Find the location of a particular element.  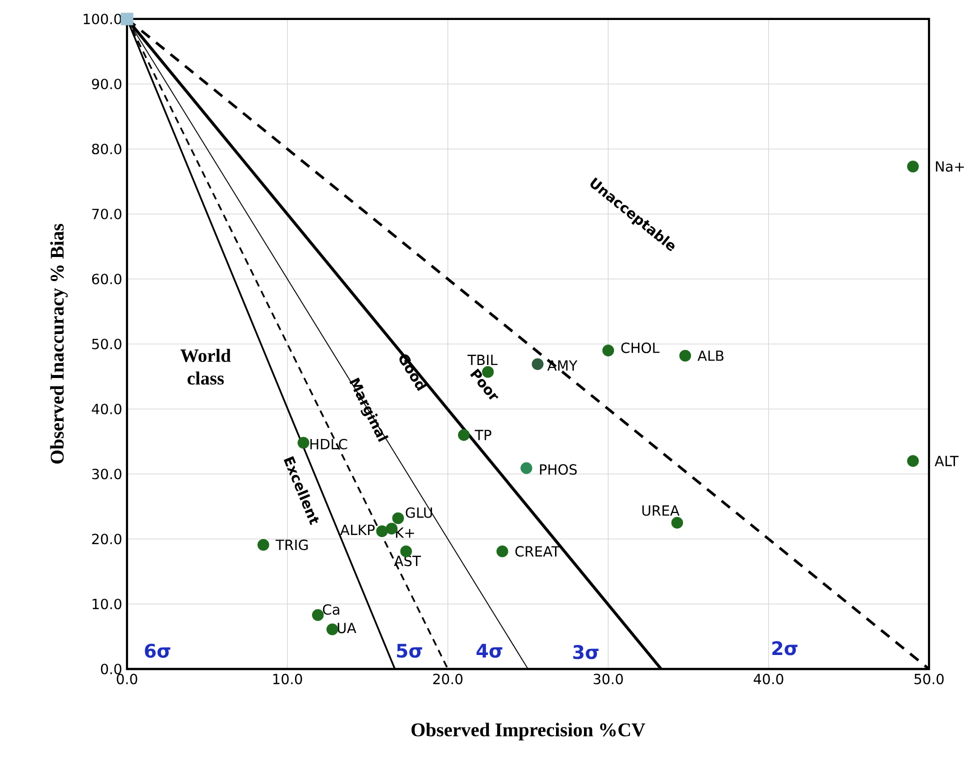

y-tick-label: 10.0 is located at coordinates (107, 604).